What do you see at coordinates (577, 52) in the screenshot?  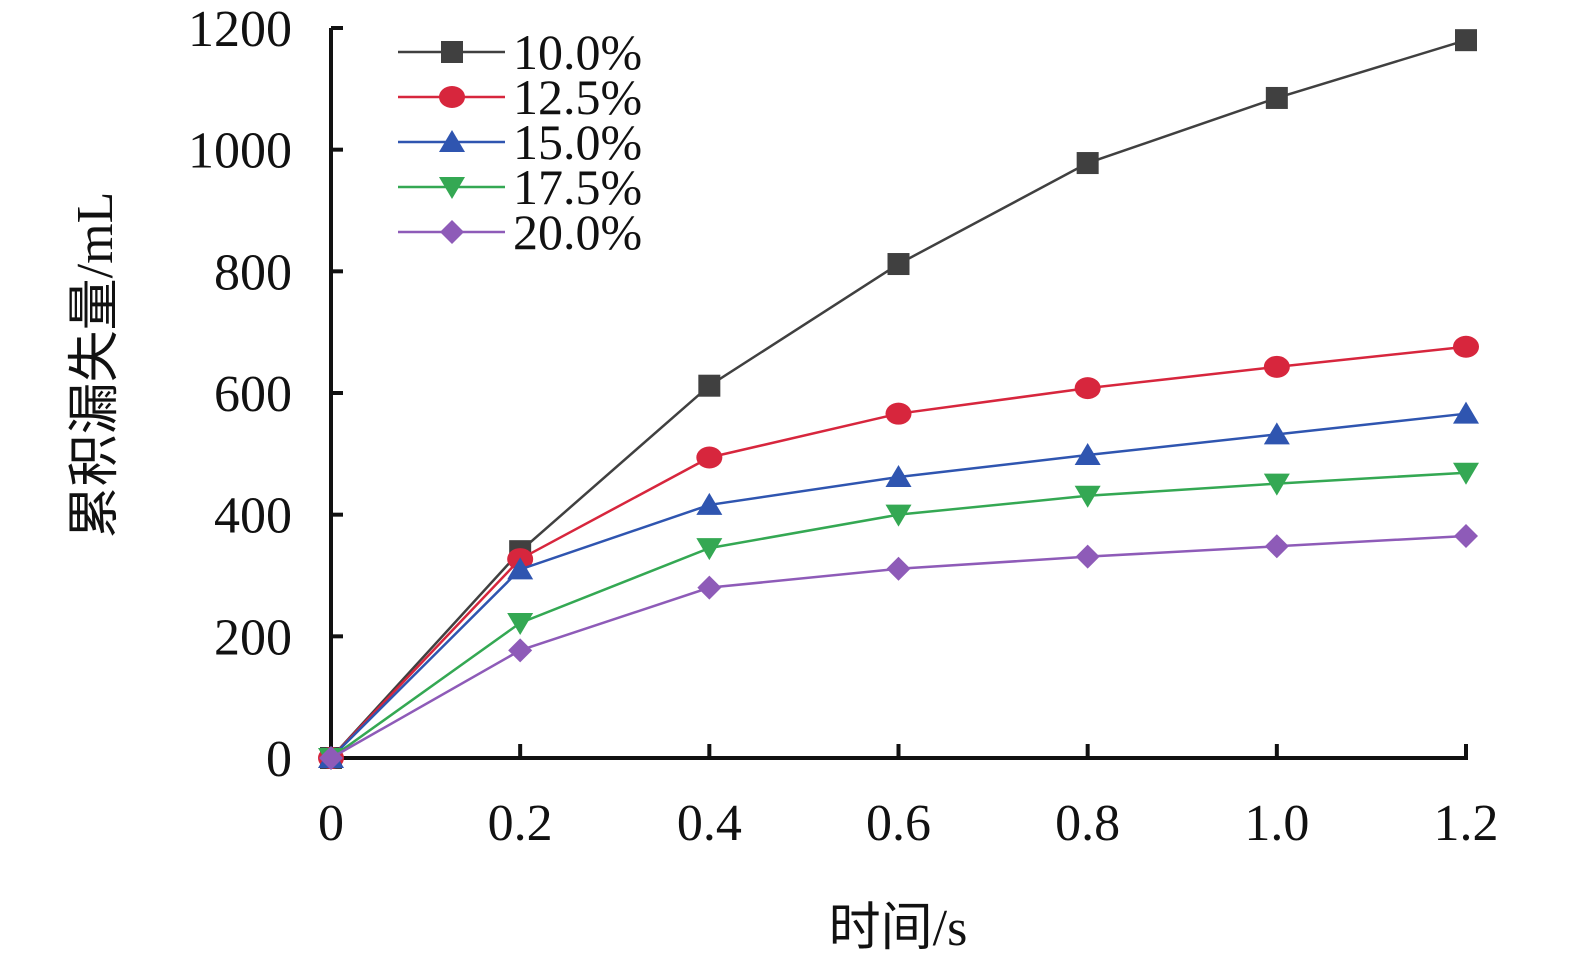 I see `legend-label: 10.0%` at bounding box center [577, 52].